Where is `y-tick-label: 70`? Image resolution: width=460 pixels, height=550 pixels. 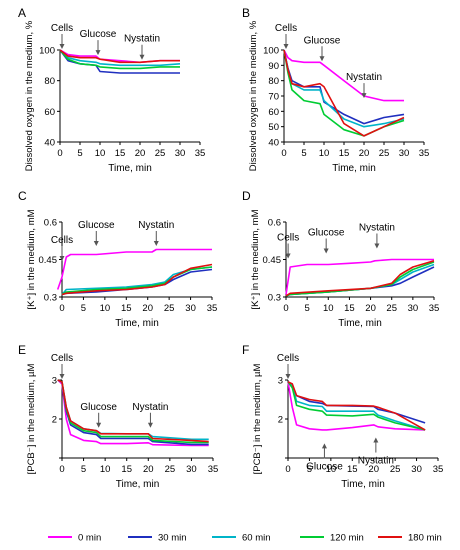
y-tick-label: 70 is located at coordinates (273, 97).